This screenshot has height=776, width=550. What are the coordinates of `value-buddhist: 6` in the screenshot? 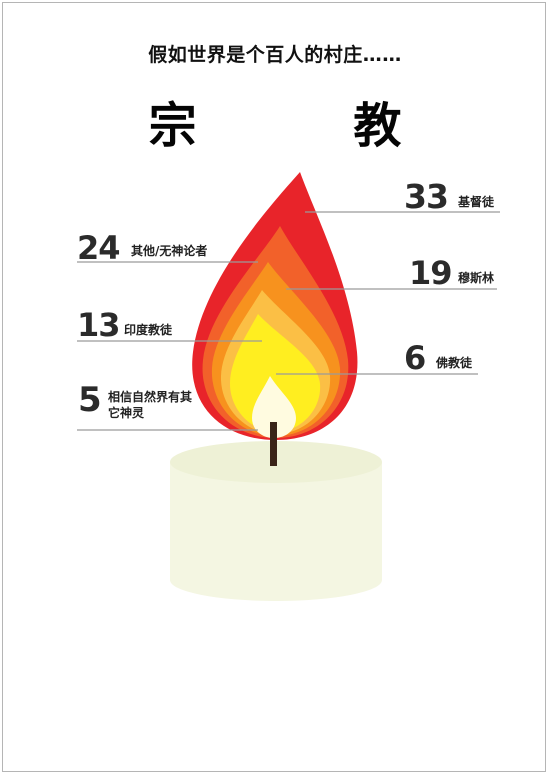 It's located at (415, 358).